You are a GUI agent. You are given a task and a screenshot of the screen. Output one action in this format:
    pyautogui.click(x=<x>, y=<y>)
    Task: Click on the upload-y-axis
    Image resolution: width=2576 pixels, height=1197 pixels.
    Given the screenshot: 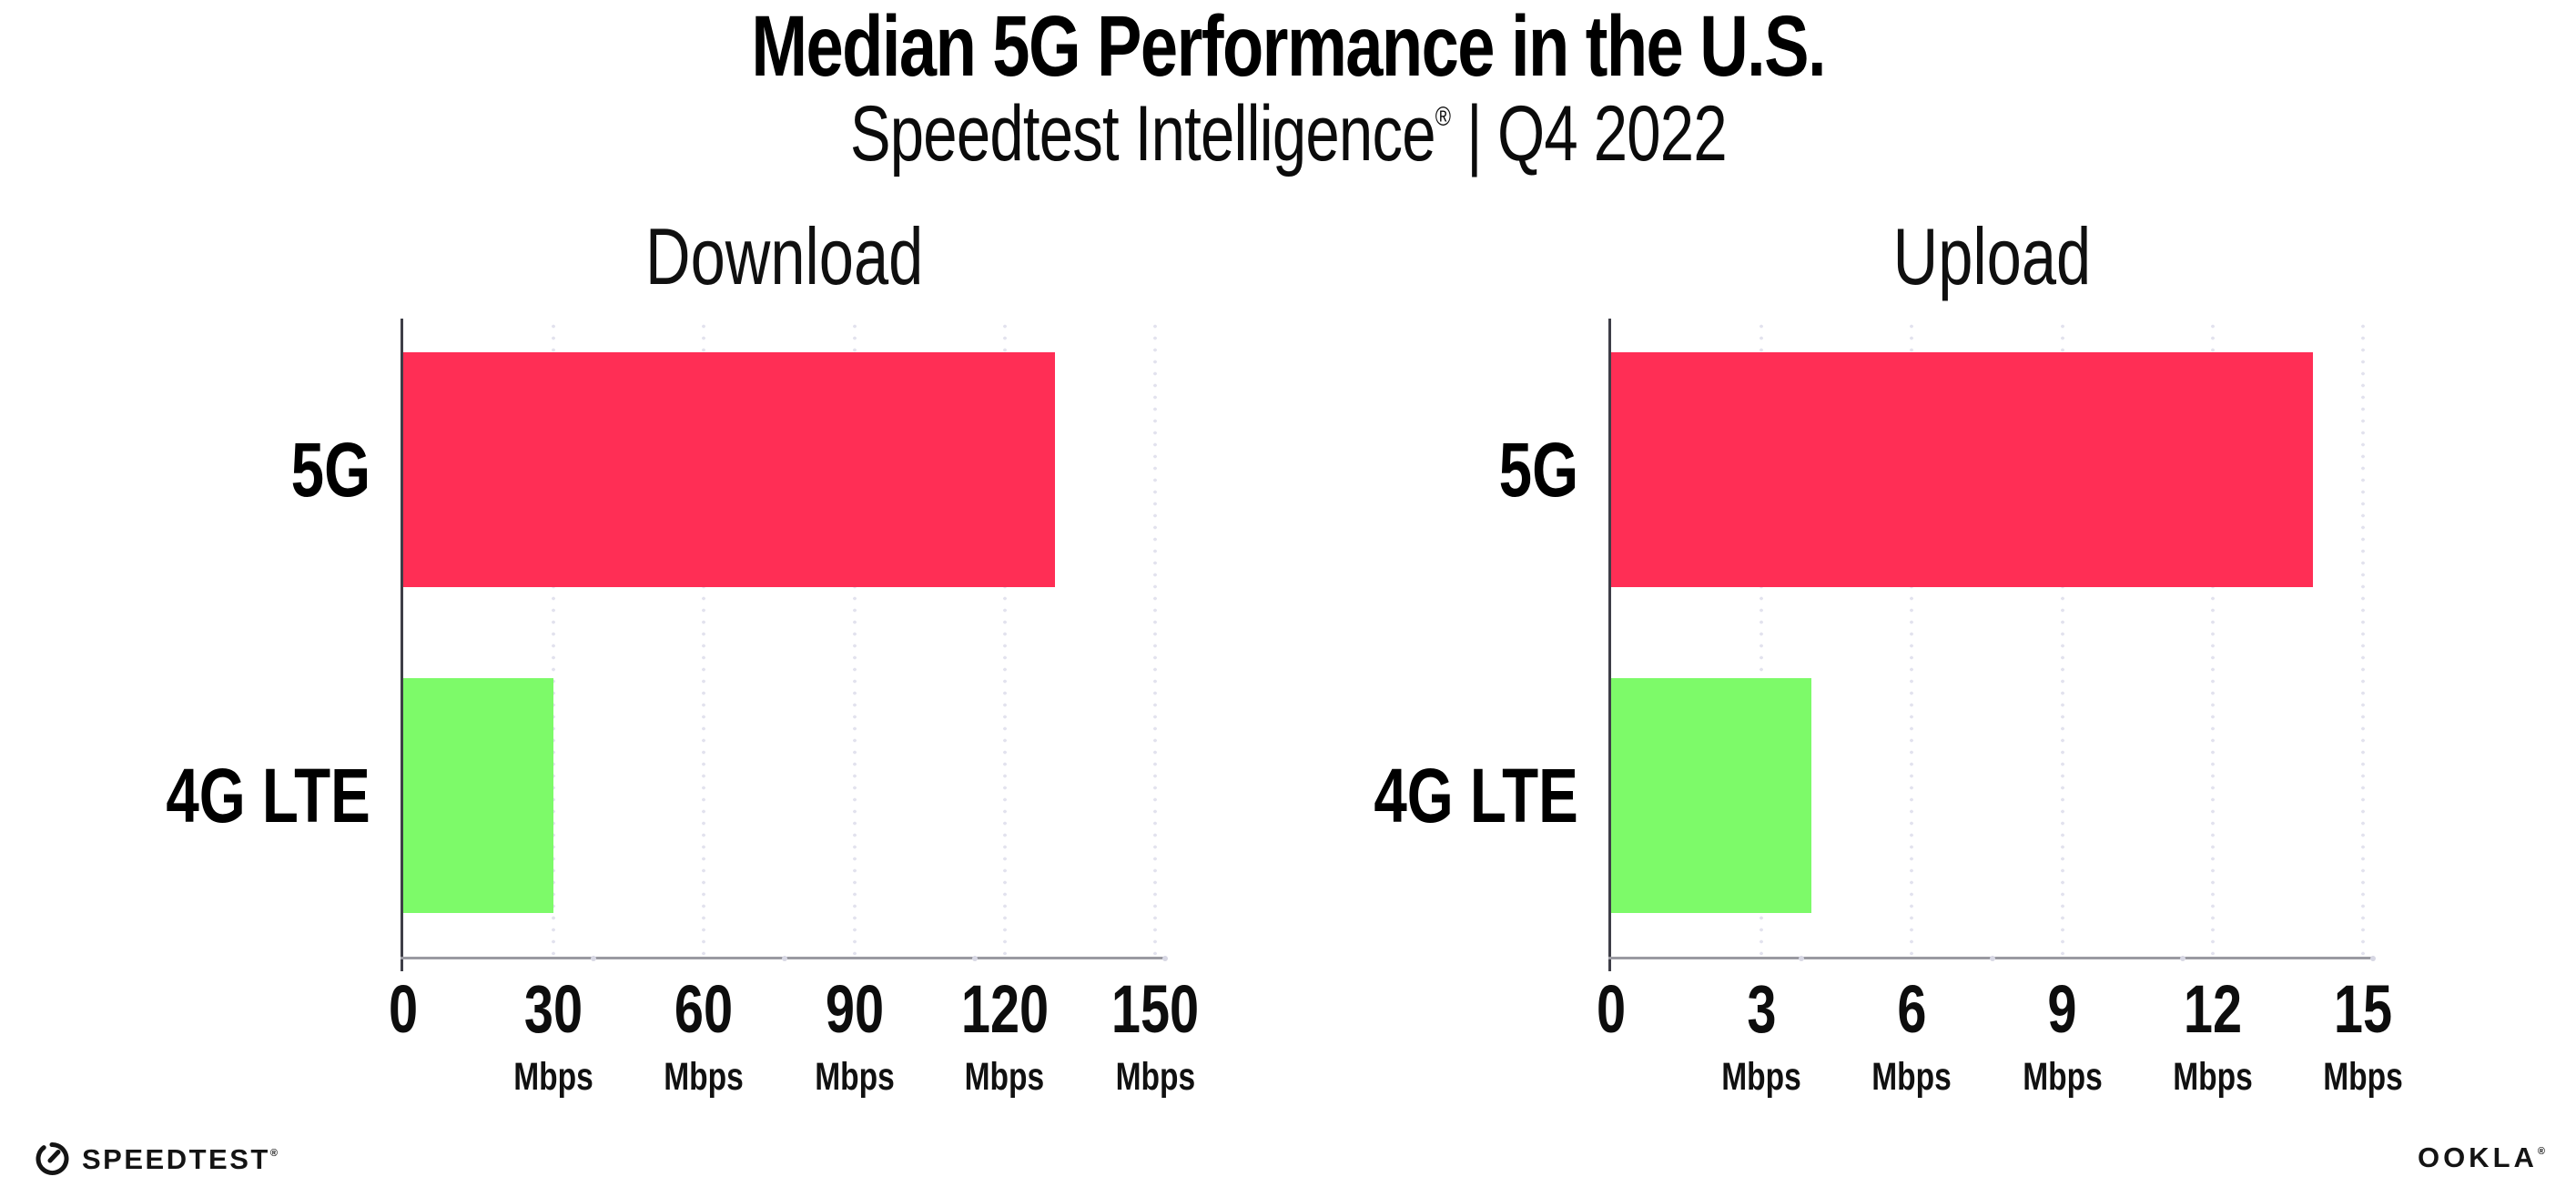 What is the action you would take?
    pyautogui.click(x=1609, y=645)
    